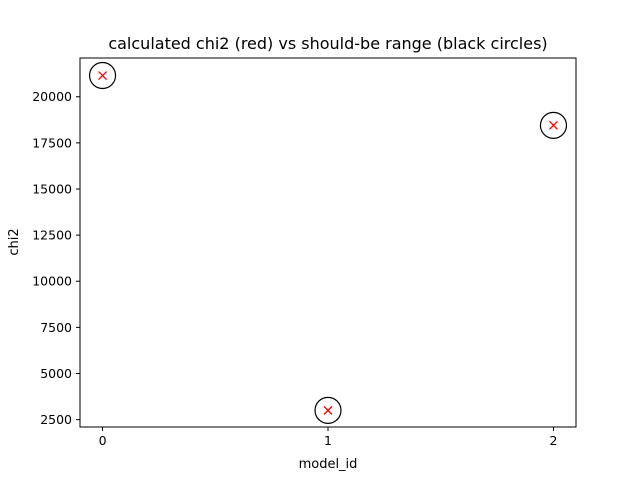  What do you see at coordinates (56, 327) in the screenshot?
I see `y-tick-label: 7500` at bounding box center [56, 327].